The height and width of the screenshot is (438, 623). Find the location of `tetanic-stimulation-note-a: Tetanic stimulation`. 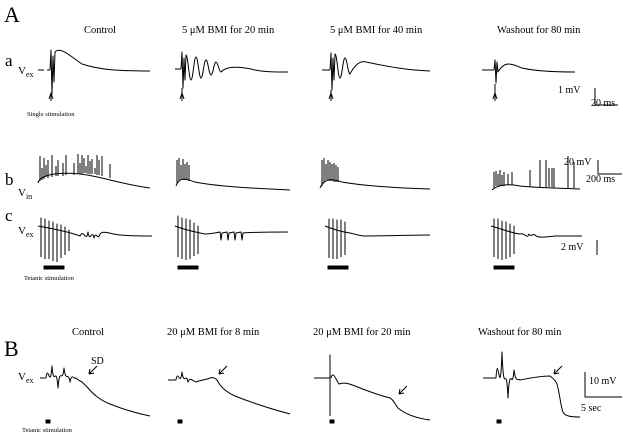

tetanic-stimulation-note-a: Tetanic stimulation is located at coordinates (49, 278).